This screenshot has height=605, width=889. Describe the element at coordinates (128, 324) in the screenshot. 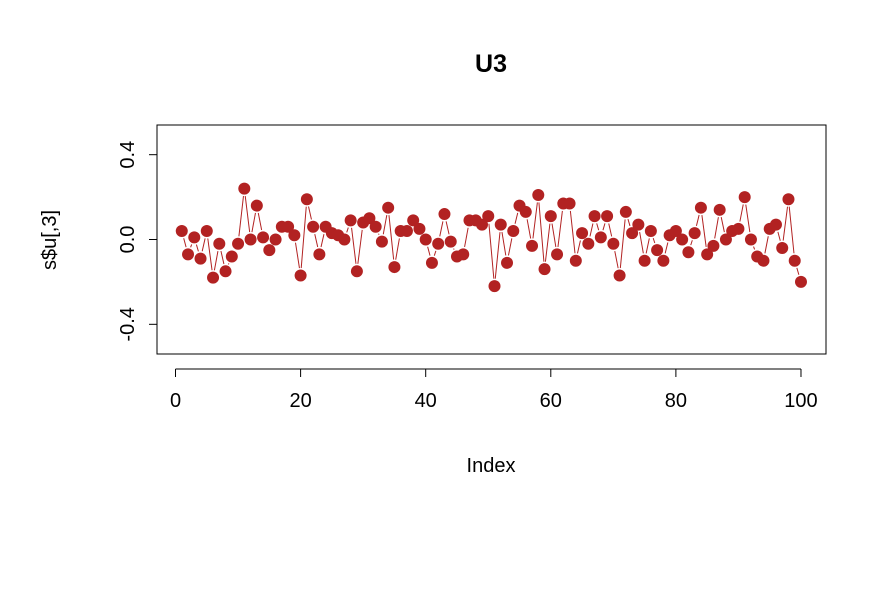

I see `y-tick-label: -0.4` at that location.